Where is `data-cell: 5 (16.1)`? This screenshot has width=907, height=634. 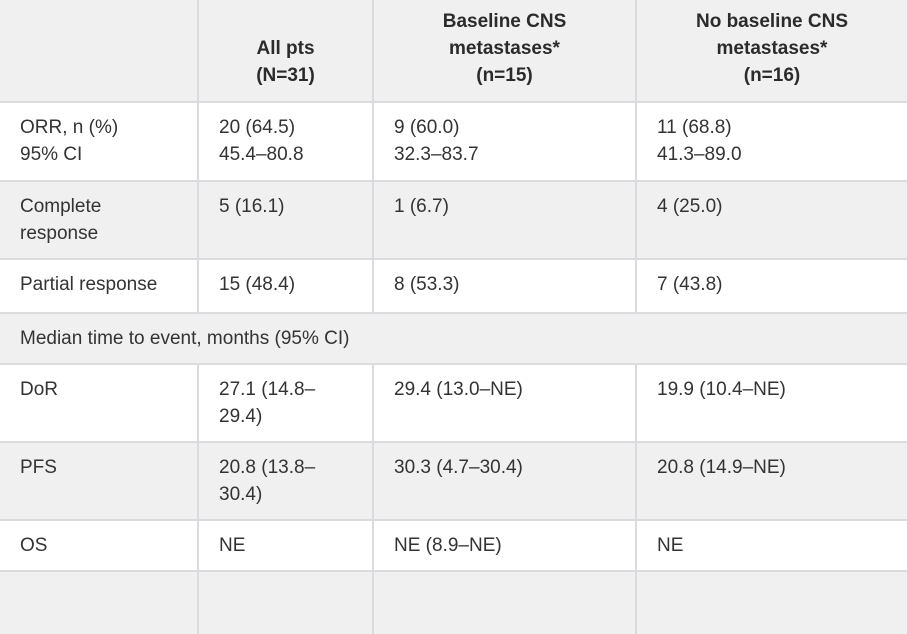 data-cell: 5 (16.1) is located at coordinates (285, 220).